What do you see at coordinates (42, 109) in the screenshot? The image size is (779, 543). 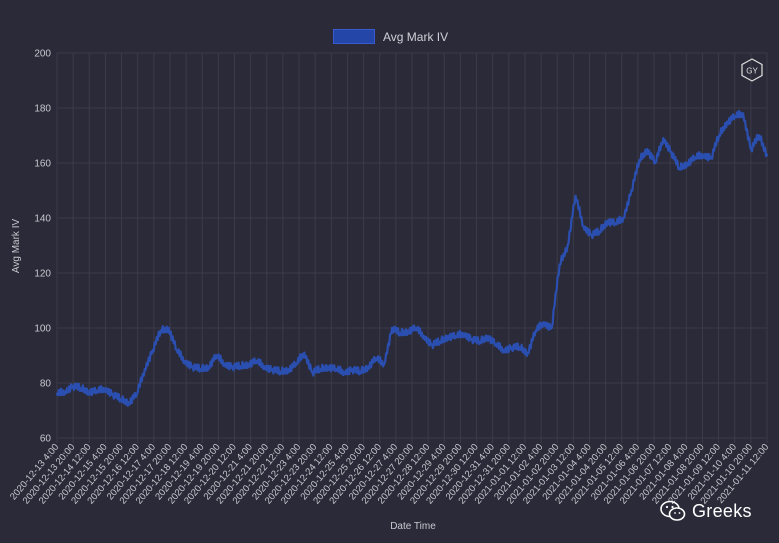 I see `y-tick-label: 180` at bounding box center [42, 109].